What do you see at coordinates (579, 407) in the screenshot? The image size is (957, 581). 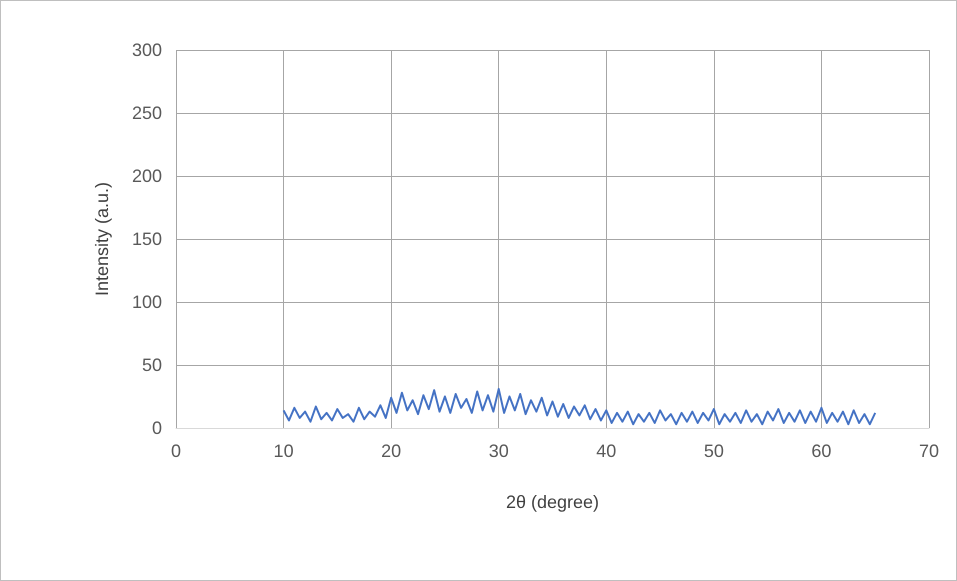 I see `line-series` at bounding box center [579, 407].